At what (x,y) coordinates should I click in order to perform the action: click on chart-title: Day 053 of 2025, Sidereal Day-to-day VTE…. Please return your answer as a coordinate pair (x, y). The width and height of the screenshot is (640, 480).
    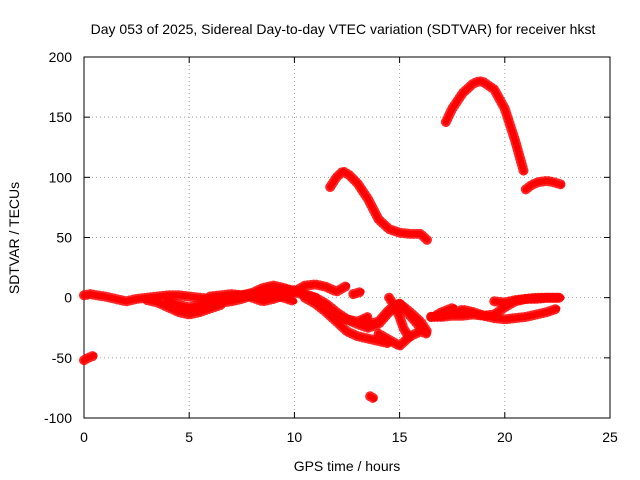
    Looking at the image, I should click on (343, 29).